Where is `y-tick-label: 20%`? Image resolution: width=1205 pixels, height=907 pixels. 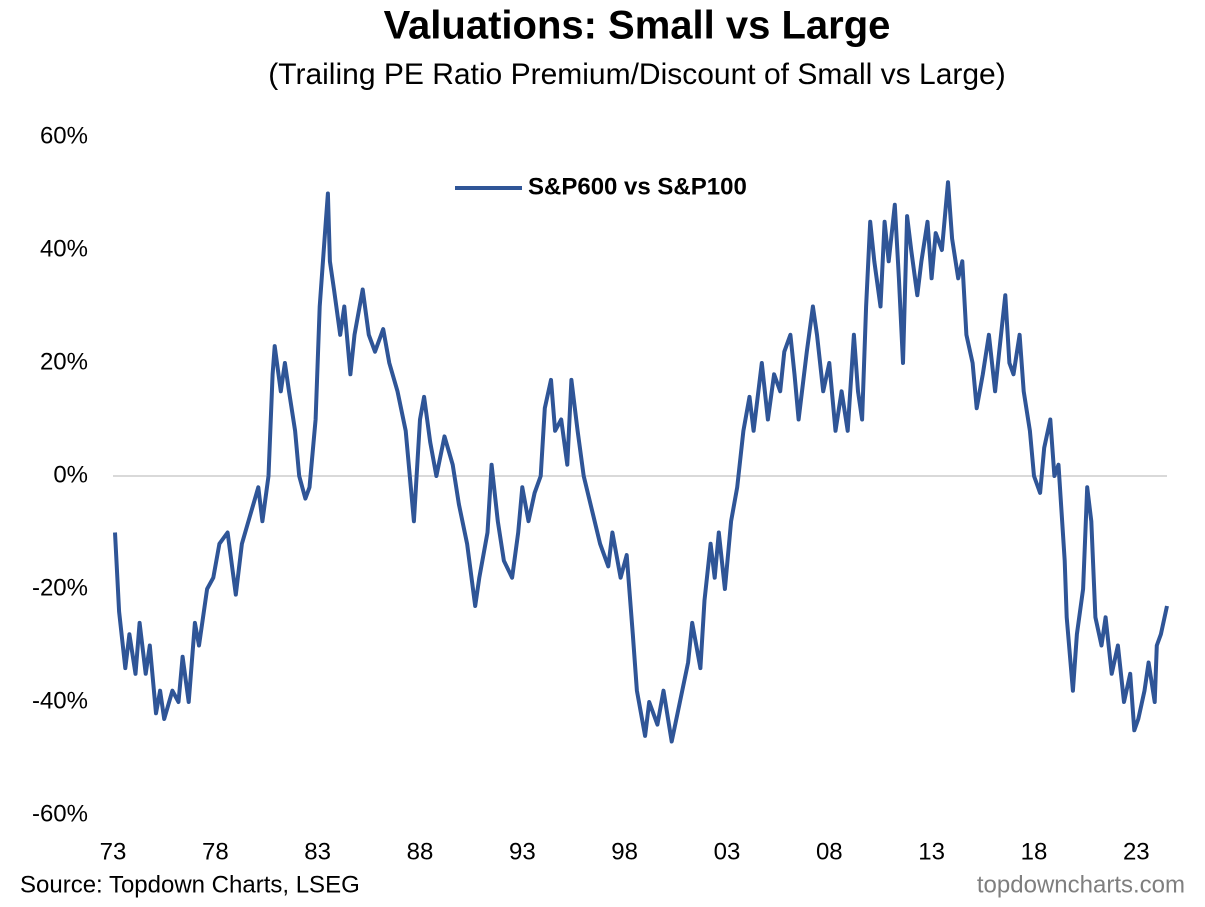 y-tick-label: 20% is located at coordinates (64, 361).